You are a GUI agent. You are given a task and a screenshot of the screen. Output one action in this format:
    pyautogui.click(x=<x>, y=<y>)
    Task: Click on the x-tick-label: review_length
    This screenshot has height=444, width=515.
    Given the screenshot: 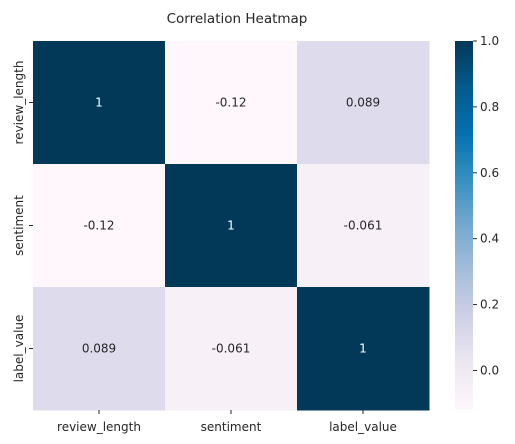 What is the action you would take?
    pyautogui.click(x=99, y=427)
    